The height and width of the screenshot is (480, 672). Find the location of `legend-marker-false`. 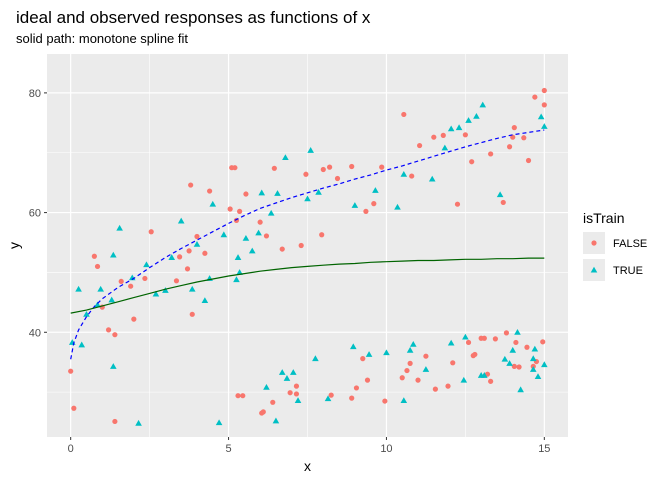

legend-marker-false is located at coordinates (594, 243).